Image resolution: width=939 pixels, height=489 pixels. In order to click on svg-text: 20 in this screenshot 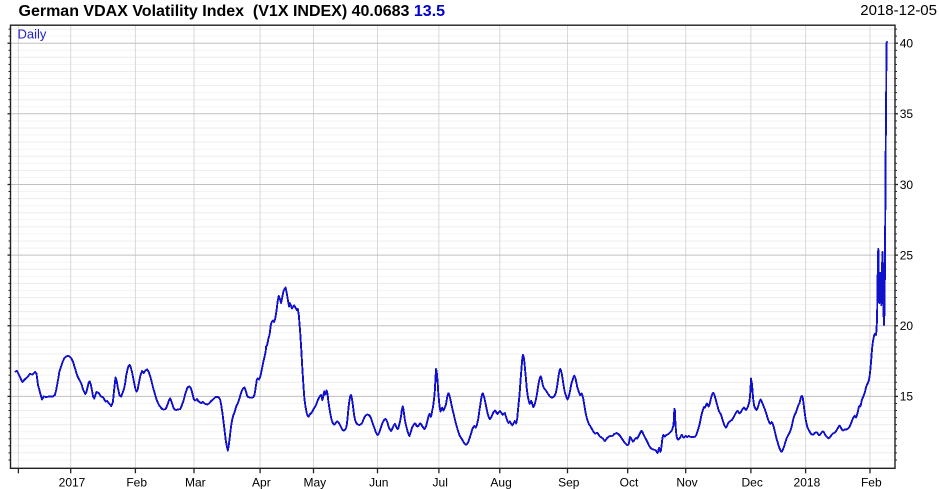, I will do `click(907, 326)`.